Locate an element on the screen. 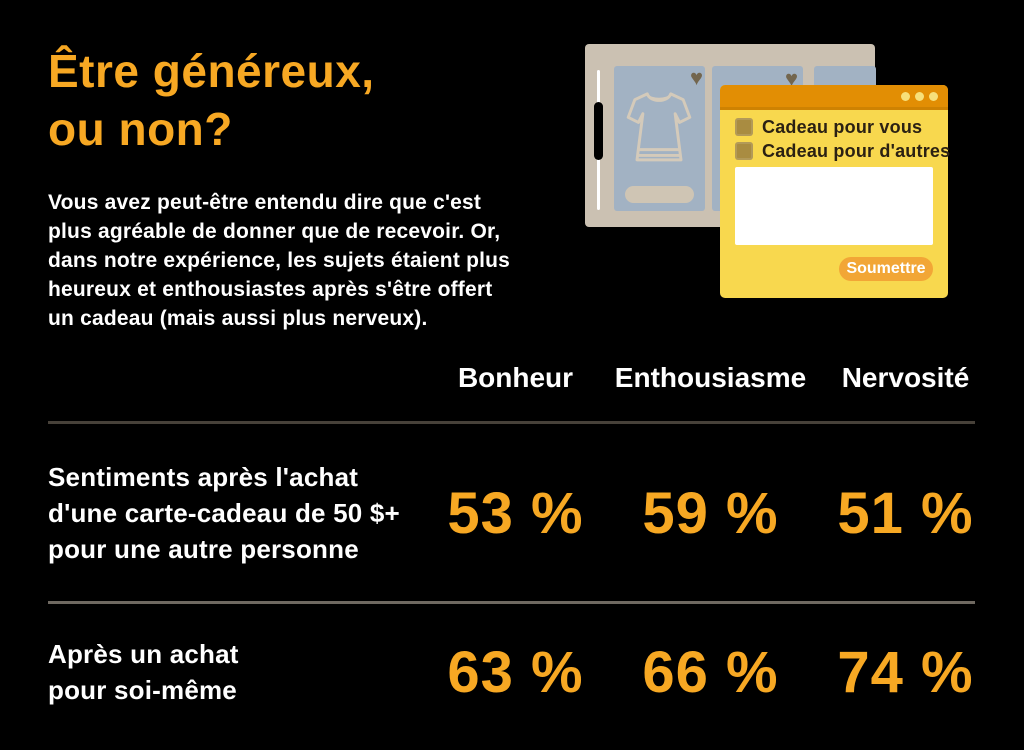 The image size is (1024, 750). column-header-bonheur: Bonheur is located at coordinates (515, 377).